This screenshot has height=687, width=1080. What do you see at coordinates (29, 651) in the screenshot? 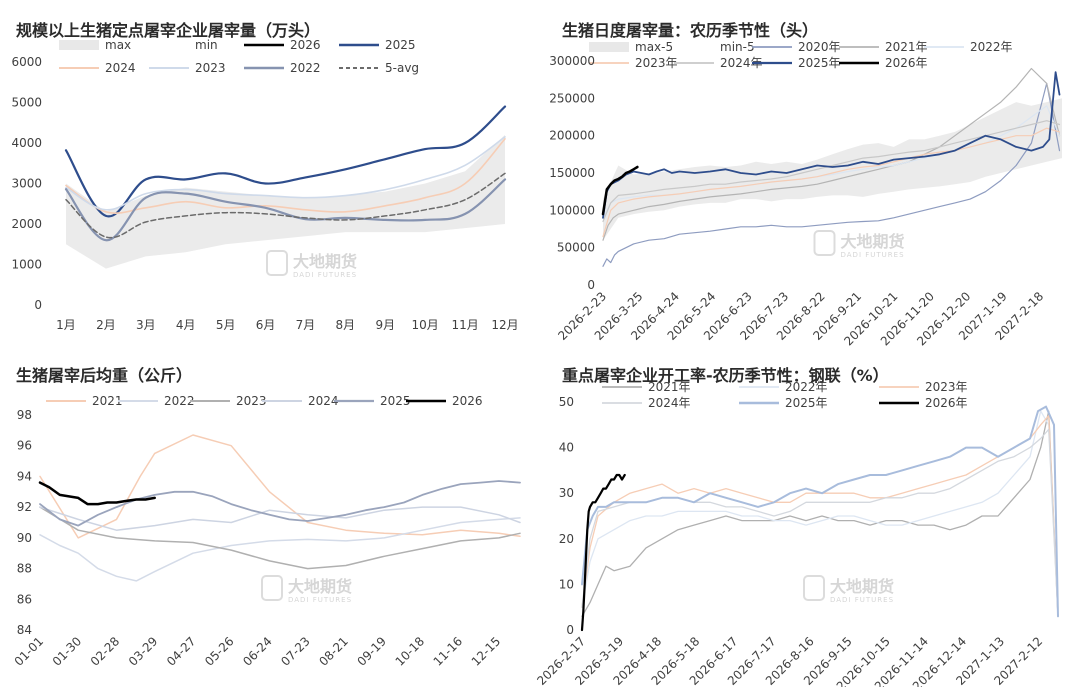
I see `x-tick-label: 01-01` at bounding box center [29, 651].